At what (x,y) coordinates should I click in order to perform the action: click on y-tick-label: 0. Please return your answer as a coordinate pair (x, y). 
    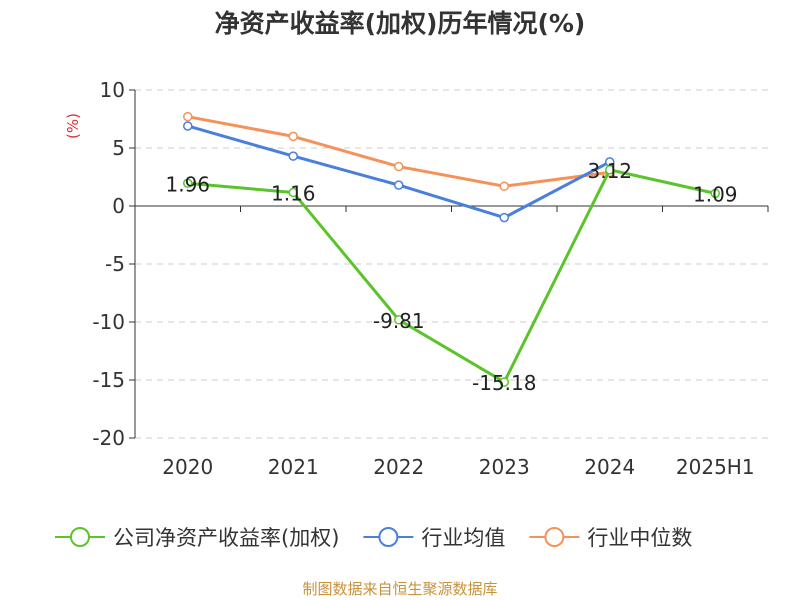
    Looking at the image, I should click on (118, 206).